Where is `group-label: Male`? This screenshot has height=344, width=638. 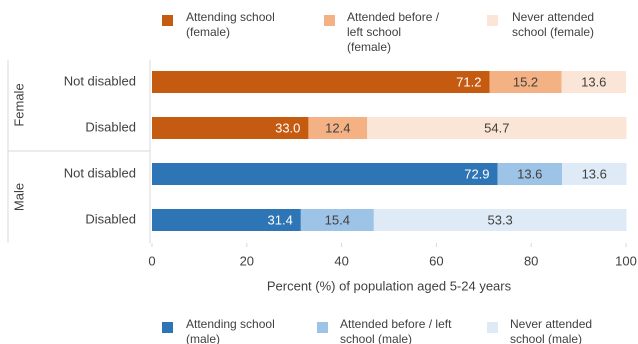 group-label: Male is located at coordinates (18, 197).